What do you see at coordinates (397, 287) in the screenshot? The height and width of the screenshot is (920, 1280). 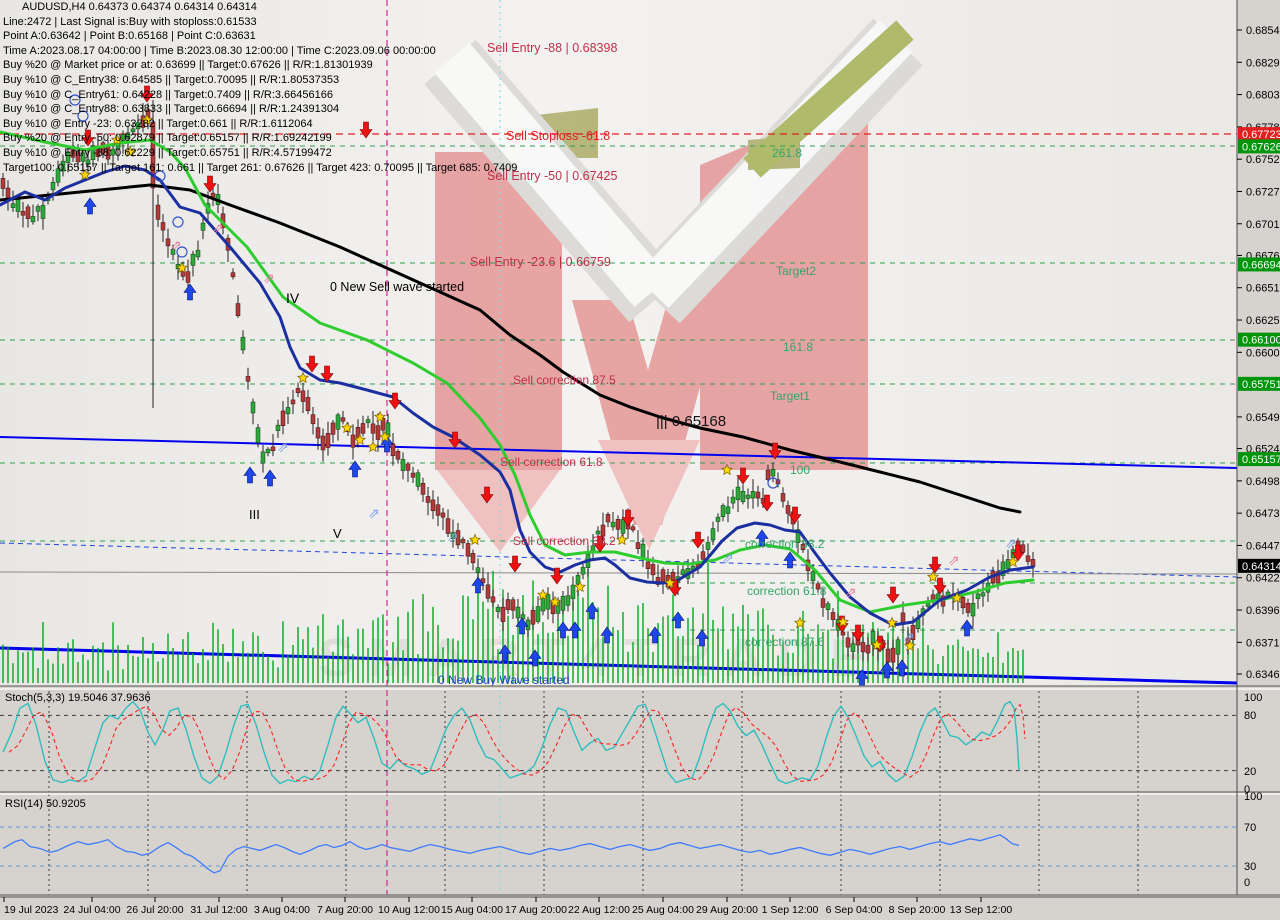 I see `chart-annotation: 0 New Sell wave started` at bounding box center [397, 287].